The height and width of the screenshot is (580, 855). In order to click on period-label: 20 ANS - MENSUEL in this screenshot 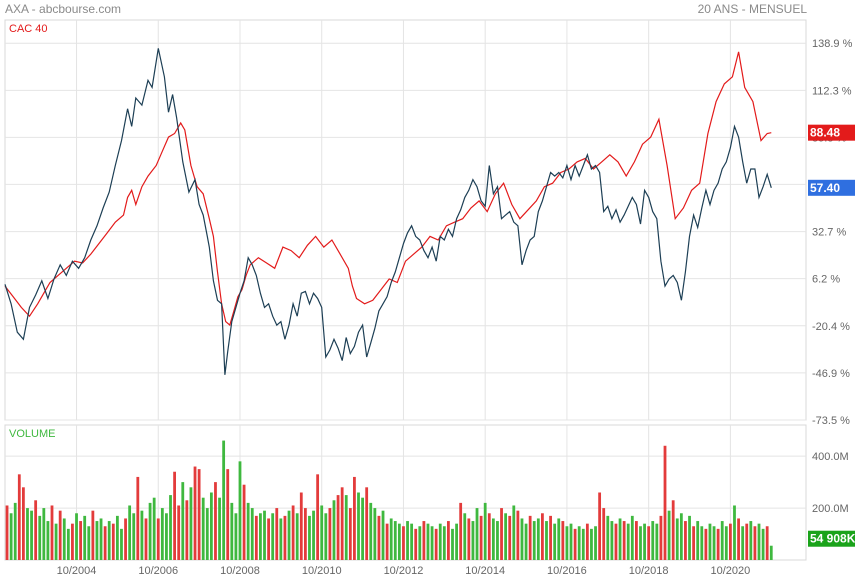, I will do `click(752, 9)`.